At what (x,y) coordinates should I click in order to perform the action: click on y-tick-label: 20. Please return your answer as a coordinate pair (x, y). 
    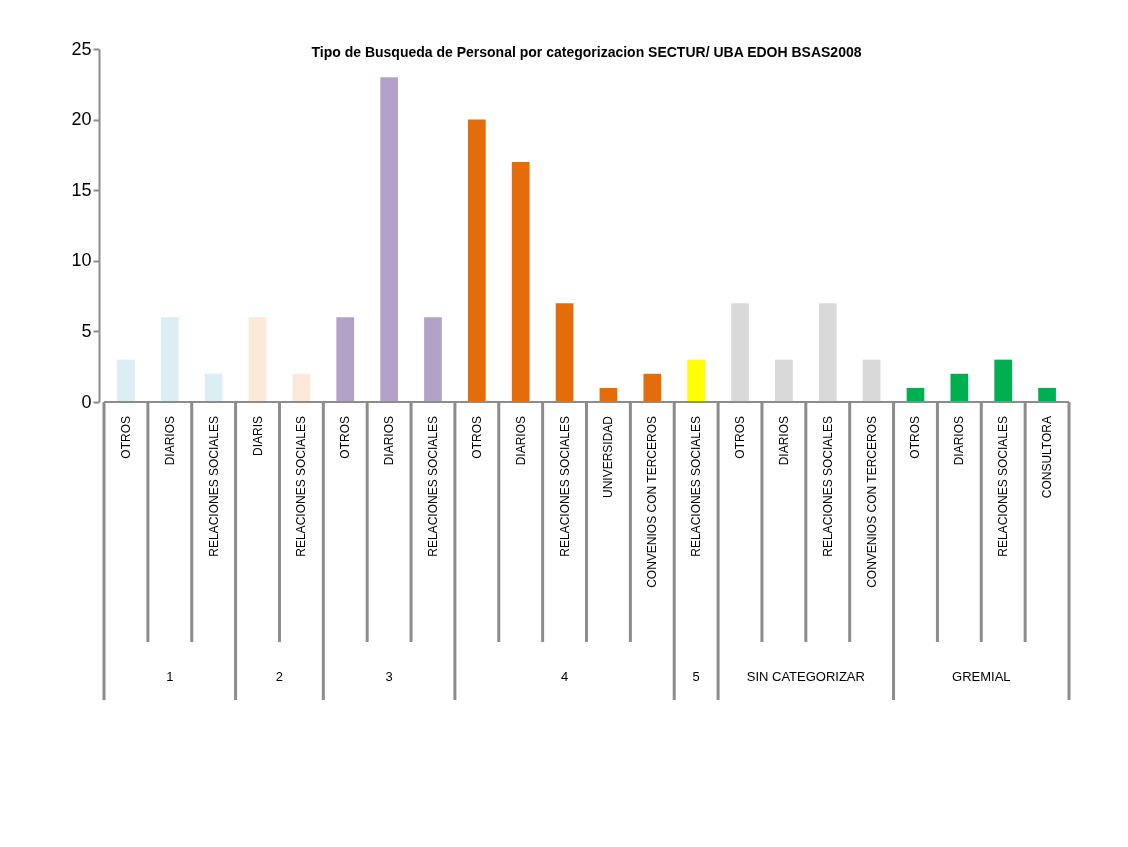
    Looking at the image, I should click on (81, 119).